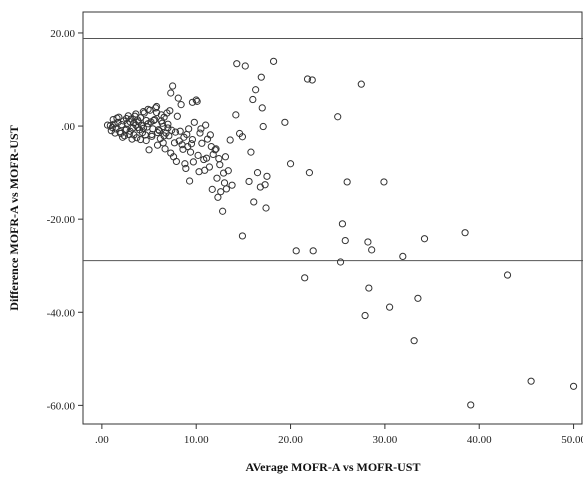  I want to click on x-tick-label: 50.00, so click(572, 440).